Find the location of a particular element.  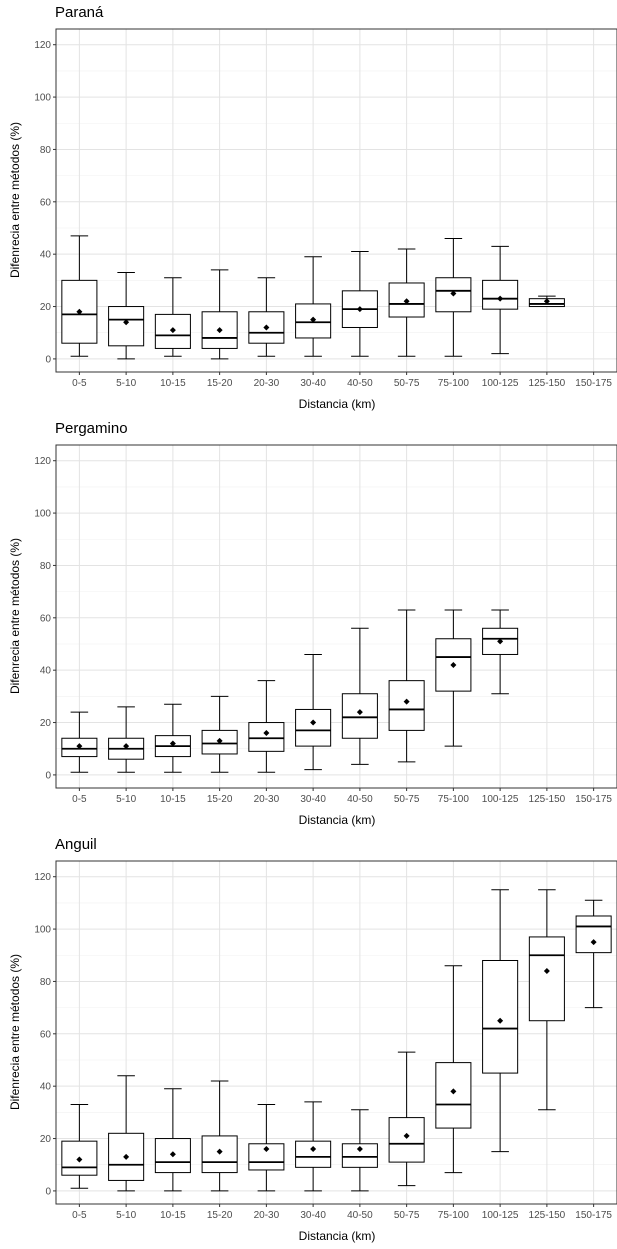

x-axis-title: Distancia (km) is located at coordinates (337, 1236).